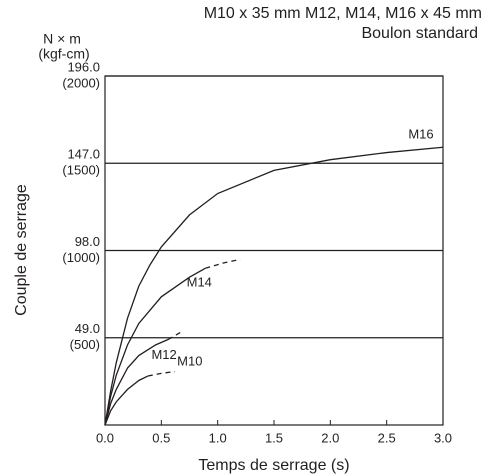 The image size is (482, 476). Describe the element at coordinates (81, 257) in the screenshot. I see `y-tick-alt-label: (1000)` at that location.